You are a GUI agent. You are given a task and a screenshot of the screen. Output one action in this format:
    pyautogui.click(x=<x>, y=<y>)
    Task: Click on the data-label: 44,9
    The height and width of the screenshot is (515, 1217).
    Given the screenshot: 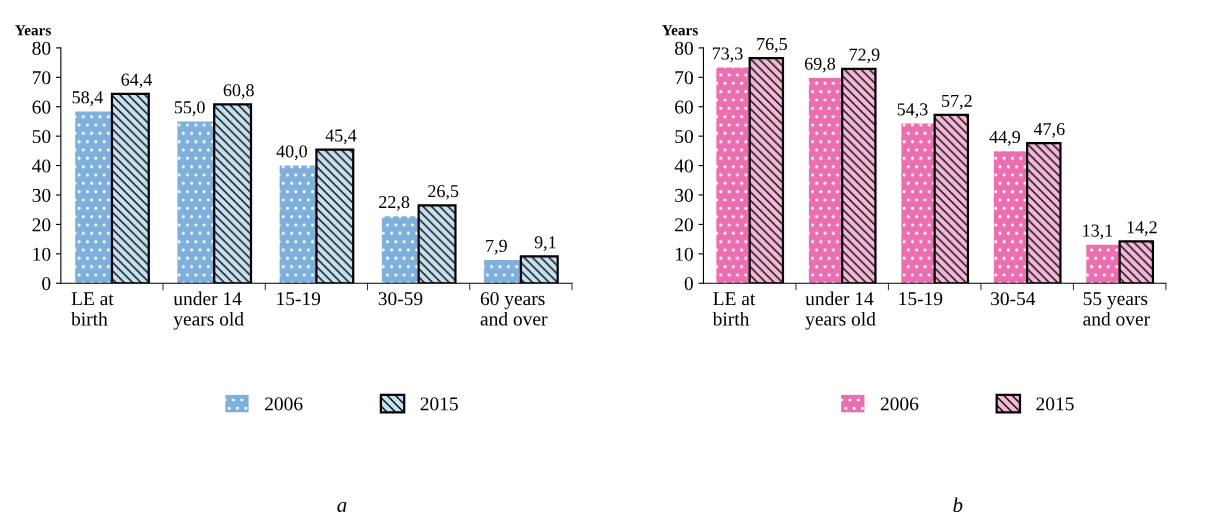 What is the action you would take?
    pyautogui.click(x=1005, y=138)
    